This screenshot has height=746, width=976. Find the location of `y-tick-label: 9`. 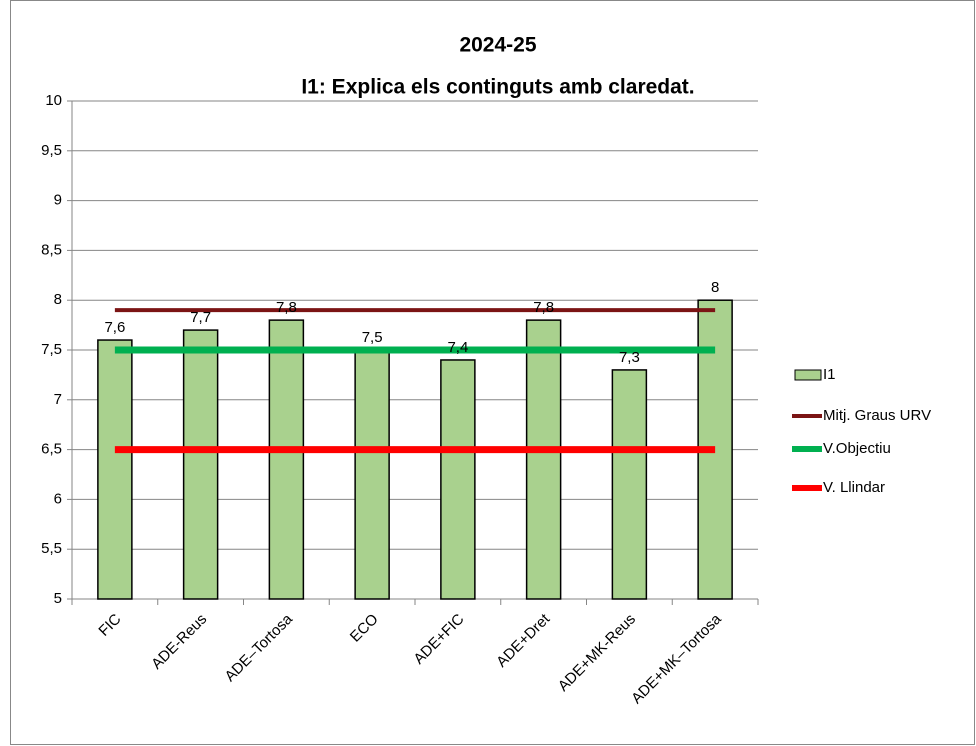

y-tick-label: 9 is located at coordinates (58, 200).